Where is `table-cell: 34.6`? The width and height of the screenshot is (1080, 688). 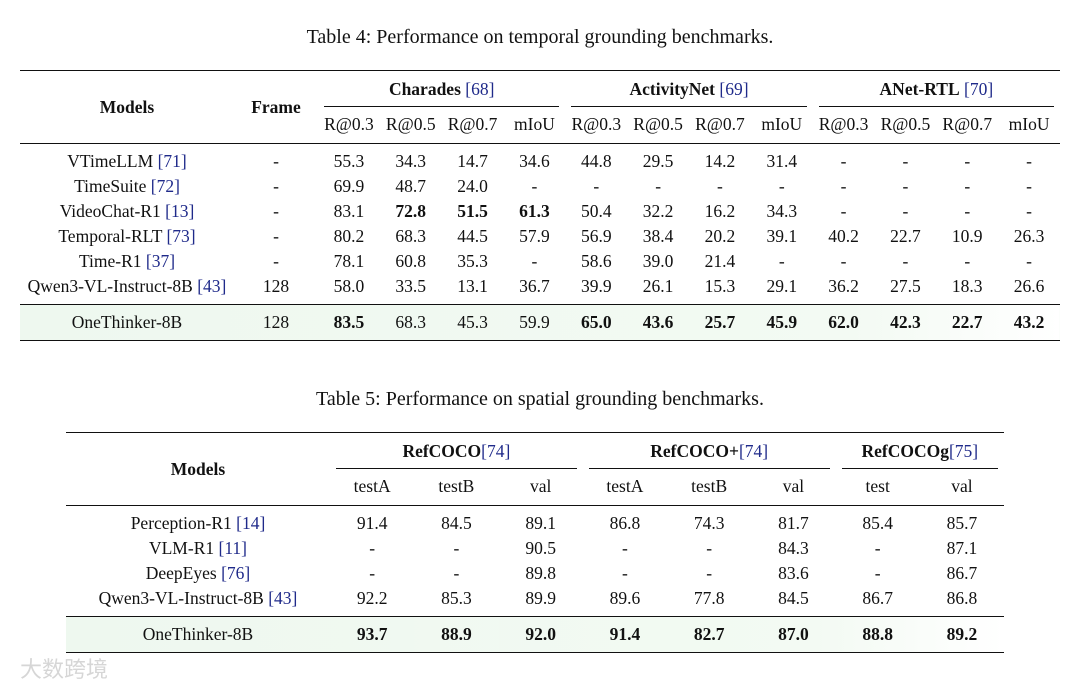
table-cell: 34.6 is located at coordinates (534, 161).